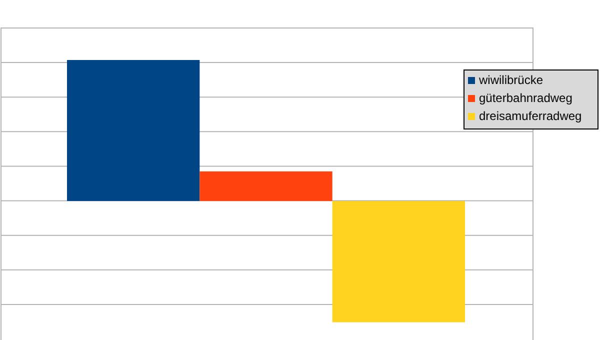  Describe the element at coordinates (525, 98) in the screenshot. I see `legend-label: güterbahnradweg` at that location.